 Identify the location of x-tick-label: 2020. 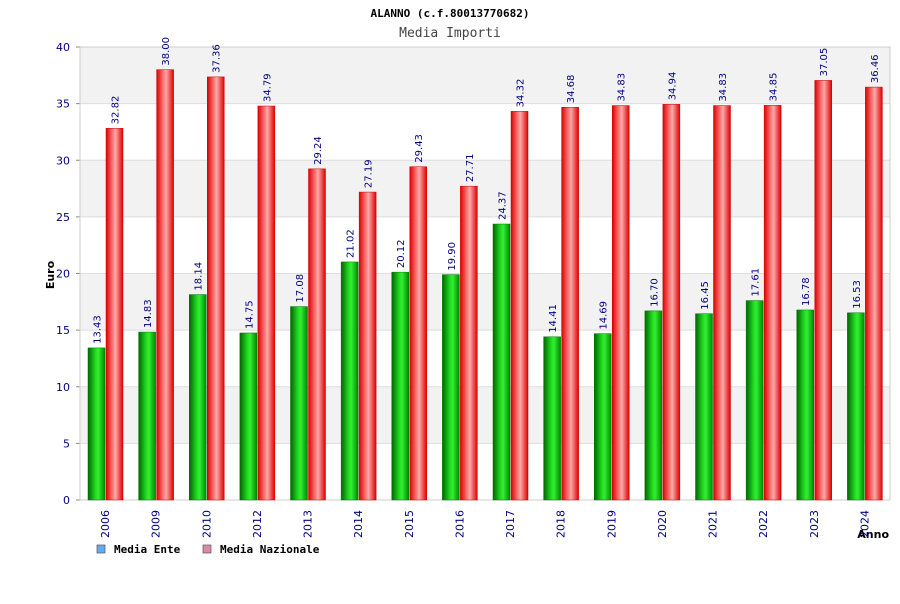
(662, 524).